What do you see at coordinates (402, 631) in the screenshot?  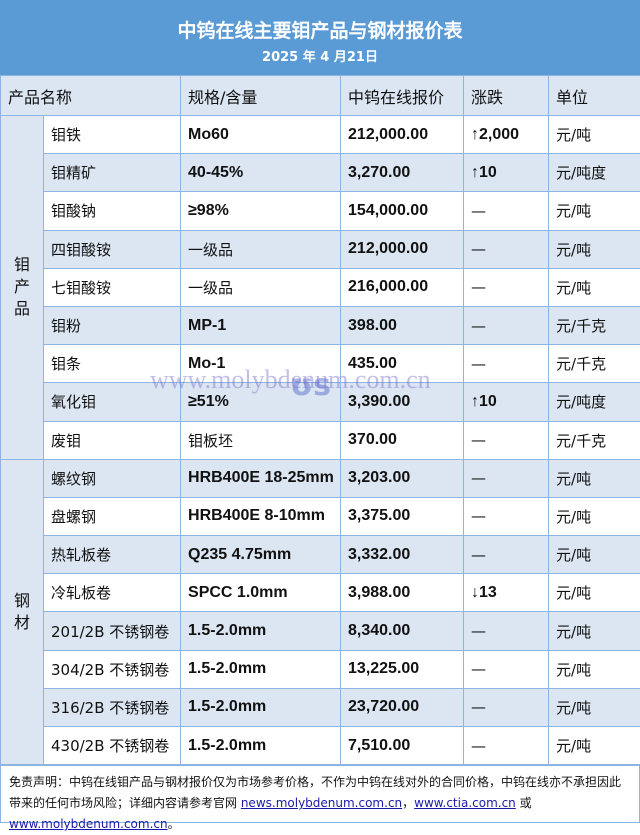 I see `cell-price: 8,340.00` at bounding box center [402, 631].